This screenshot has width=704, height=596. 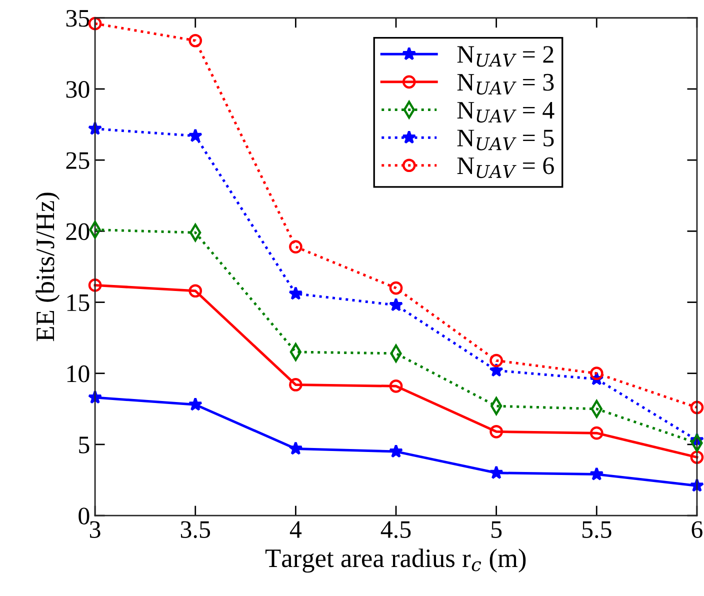 What do you see at coordinates (395, 560) in the screenshot?
I see `x-axis-title: Target area radius r$_{c}$ (m)` at bounding box center [395, 560].